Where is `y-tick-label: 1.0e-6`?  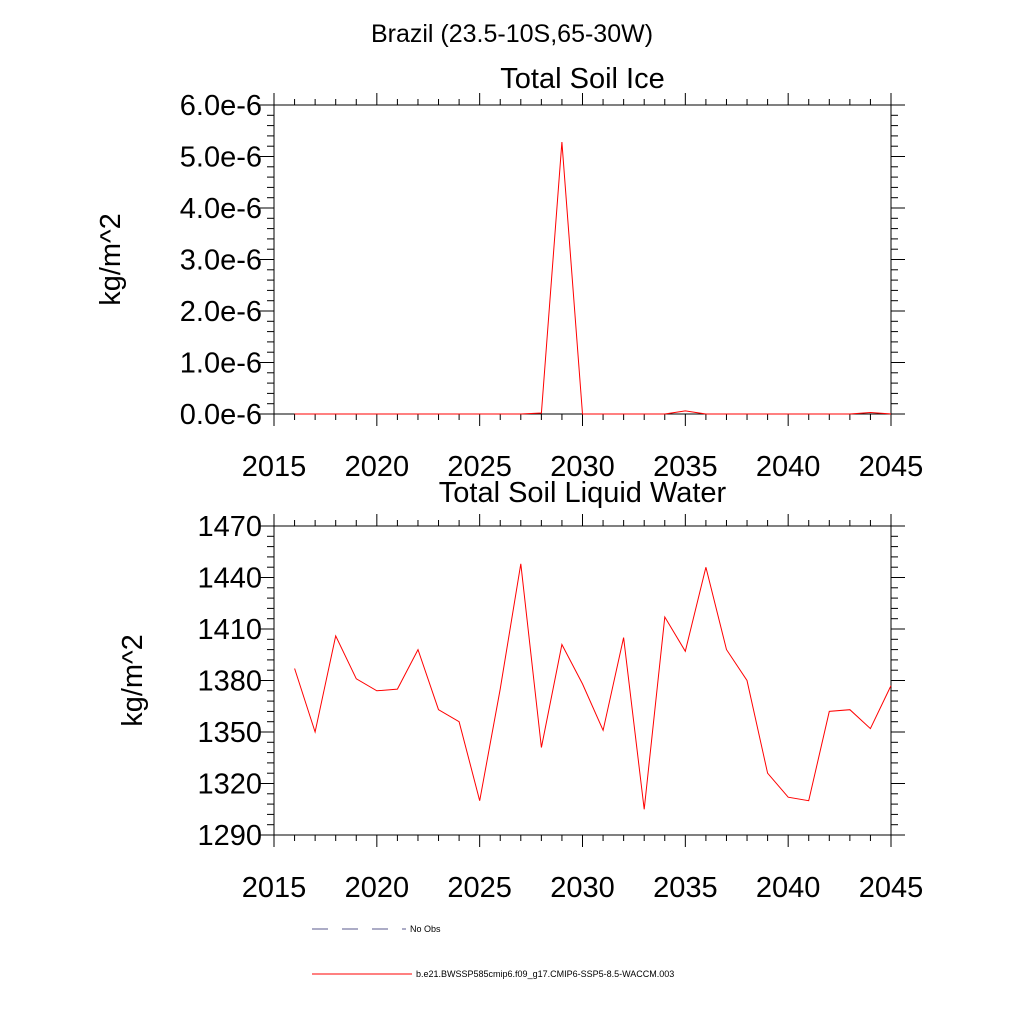
y-tick-label: 1.0e-6 is located at coordinates (221, 364).